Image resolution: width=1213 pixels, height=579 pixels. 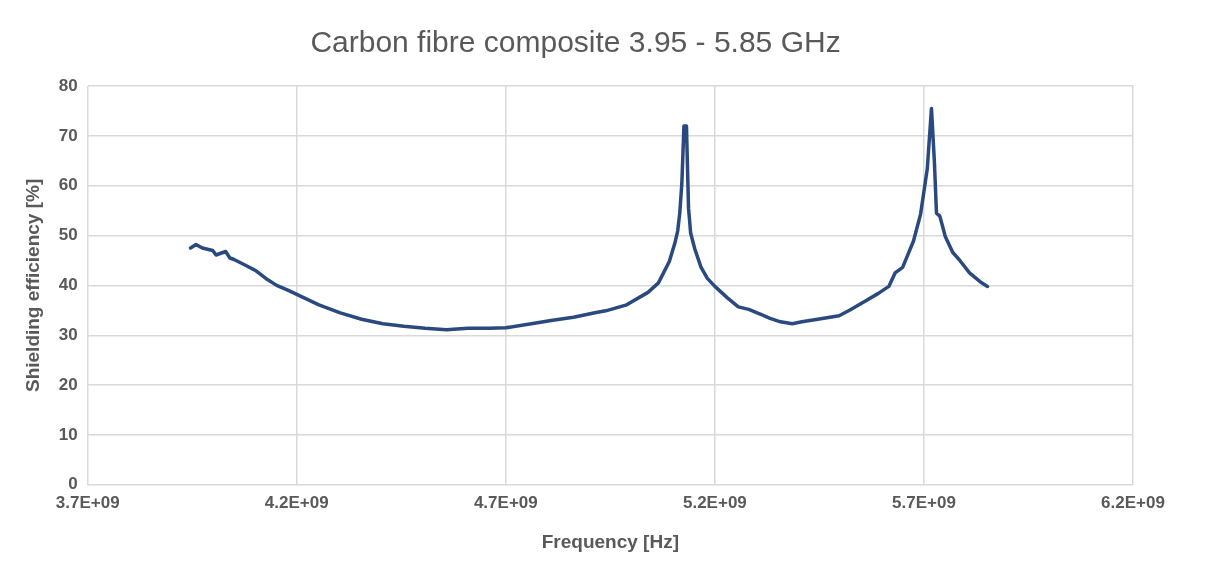 I want to click on y-tick-label: 10, so click(x=68, y=434).